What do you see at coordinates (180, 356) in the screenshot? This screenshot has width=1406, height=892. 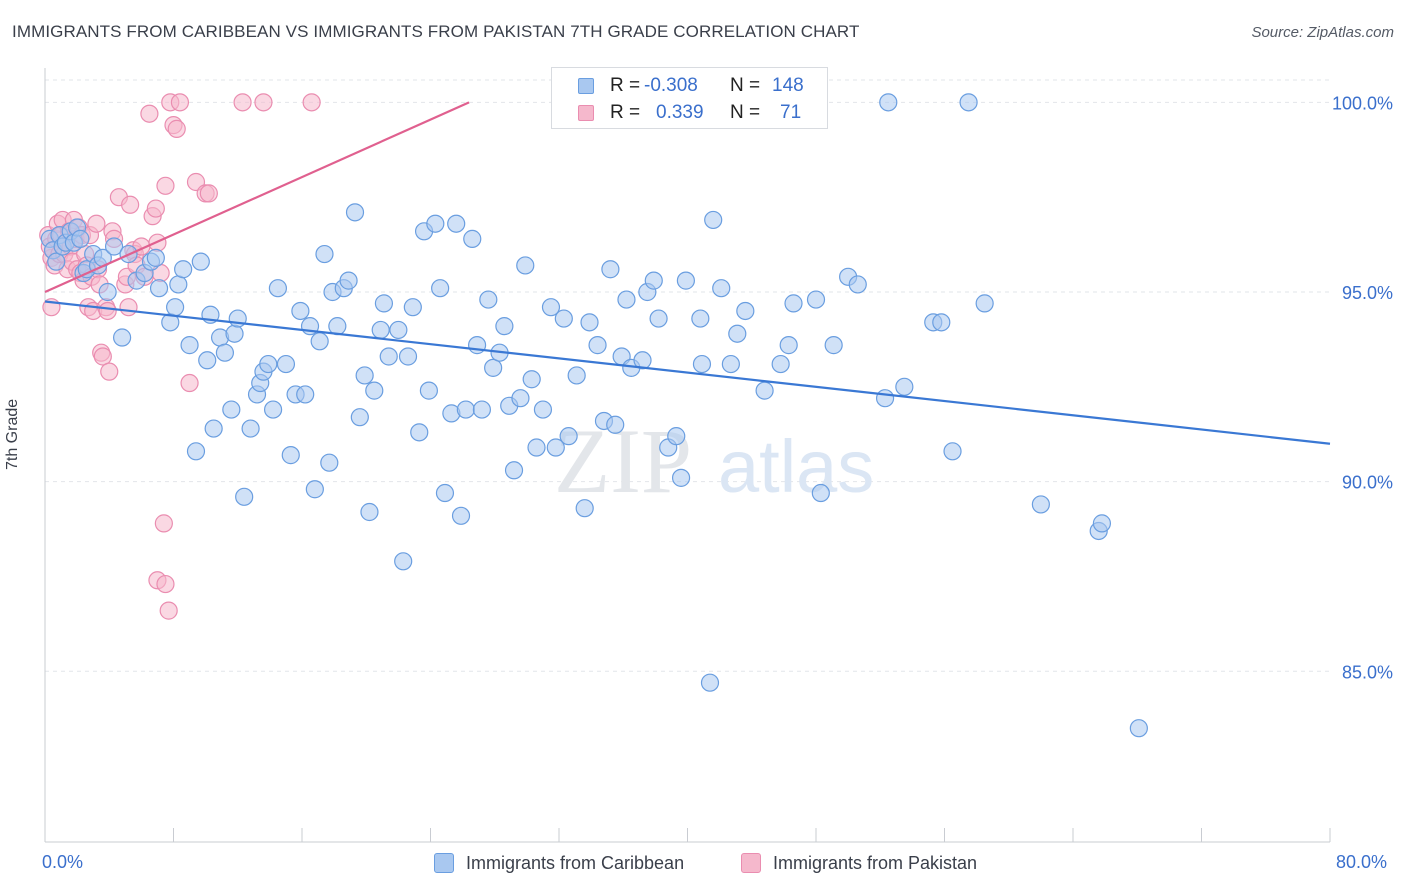 I see `pakistan-points` at bounding box center [180, 356].